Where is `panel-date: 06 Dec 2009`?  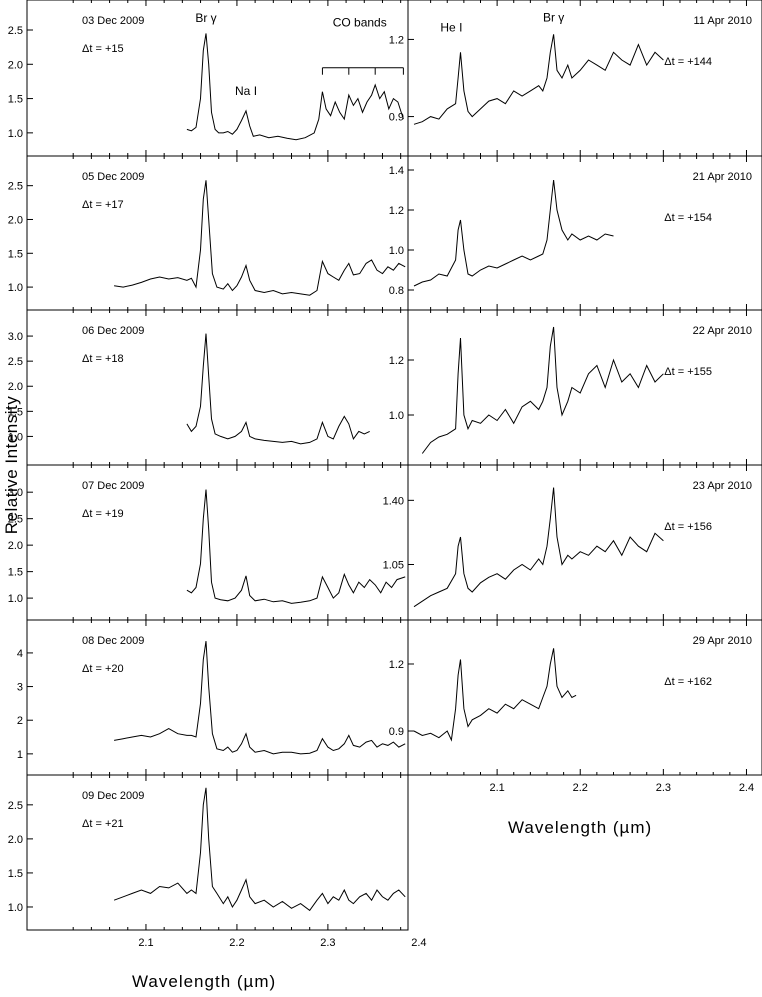 panel-date: 06 Dec 2009 is located at coordinates (113, 331).